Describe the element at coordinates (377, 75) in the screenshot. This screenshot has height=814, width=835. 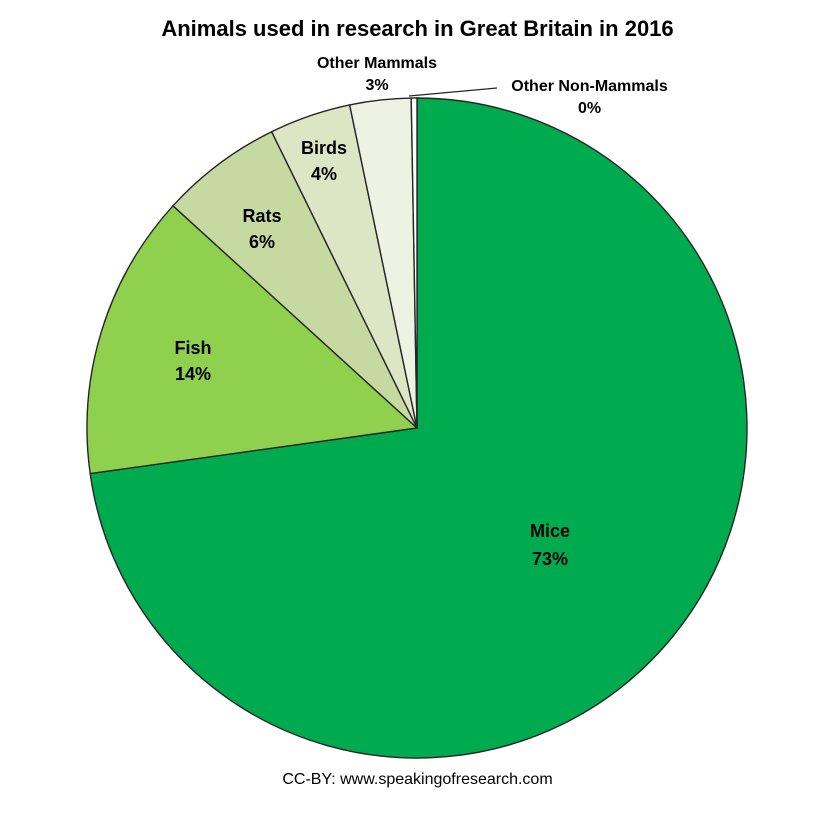
I see `slice-label-other-mammals: Other Mammals 3%` at that location.